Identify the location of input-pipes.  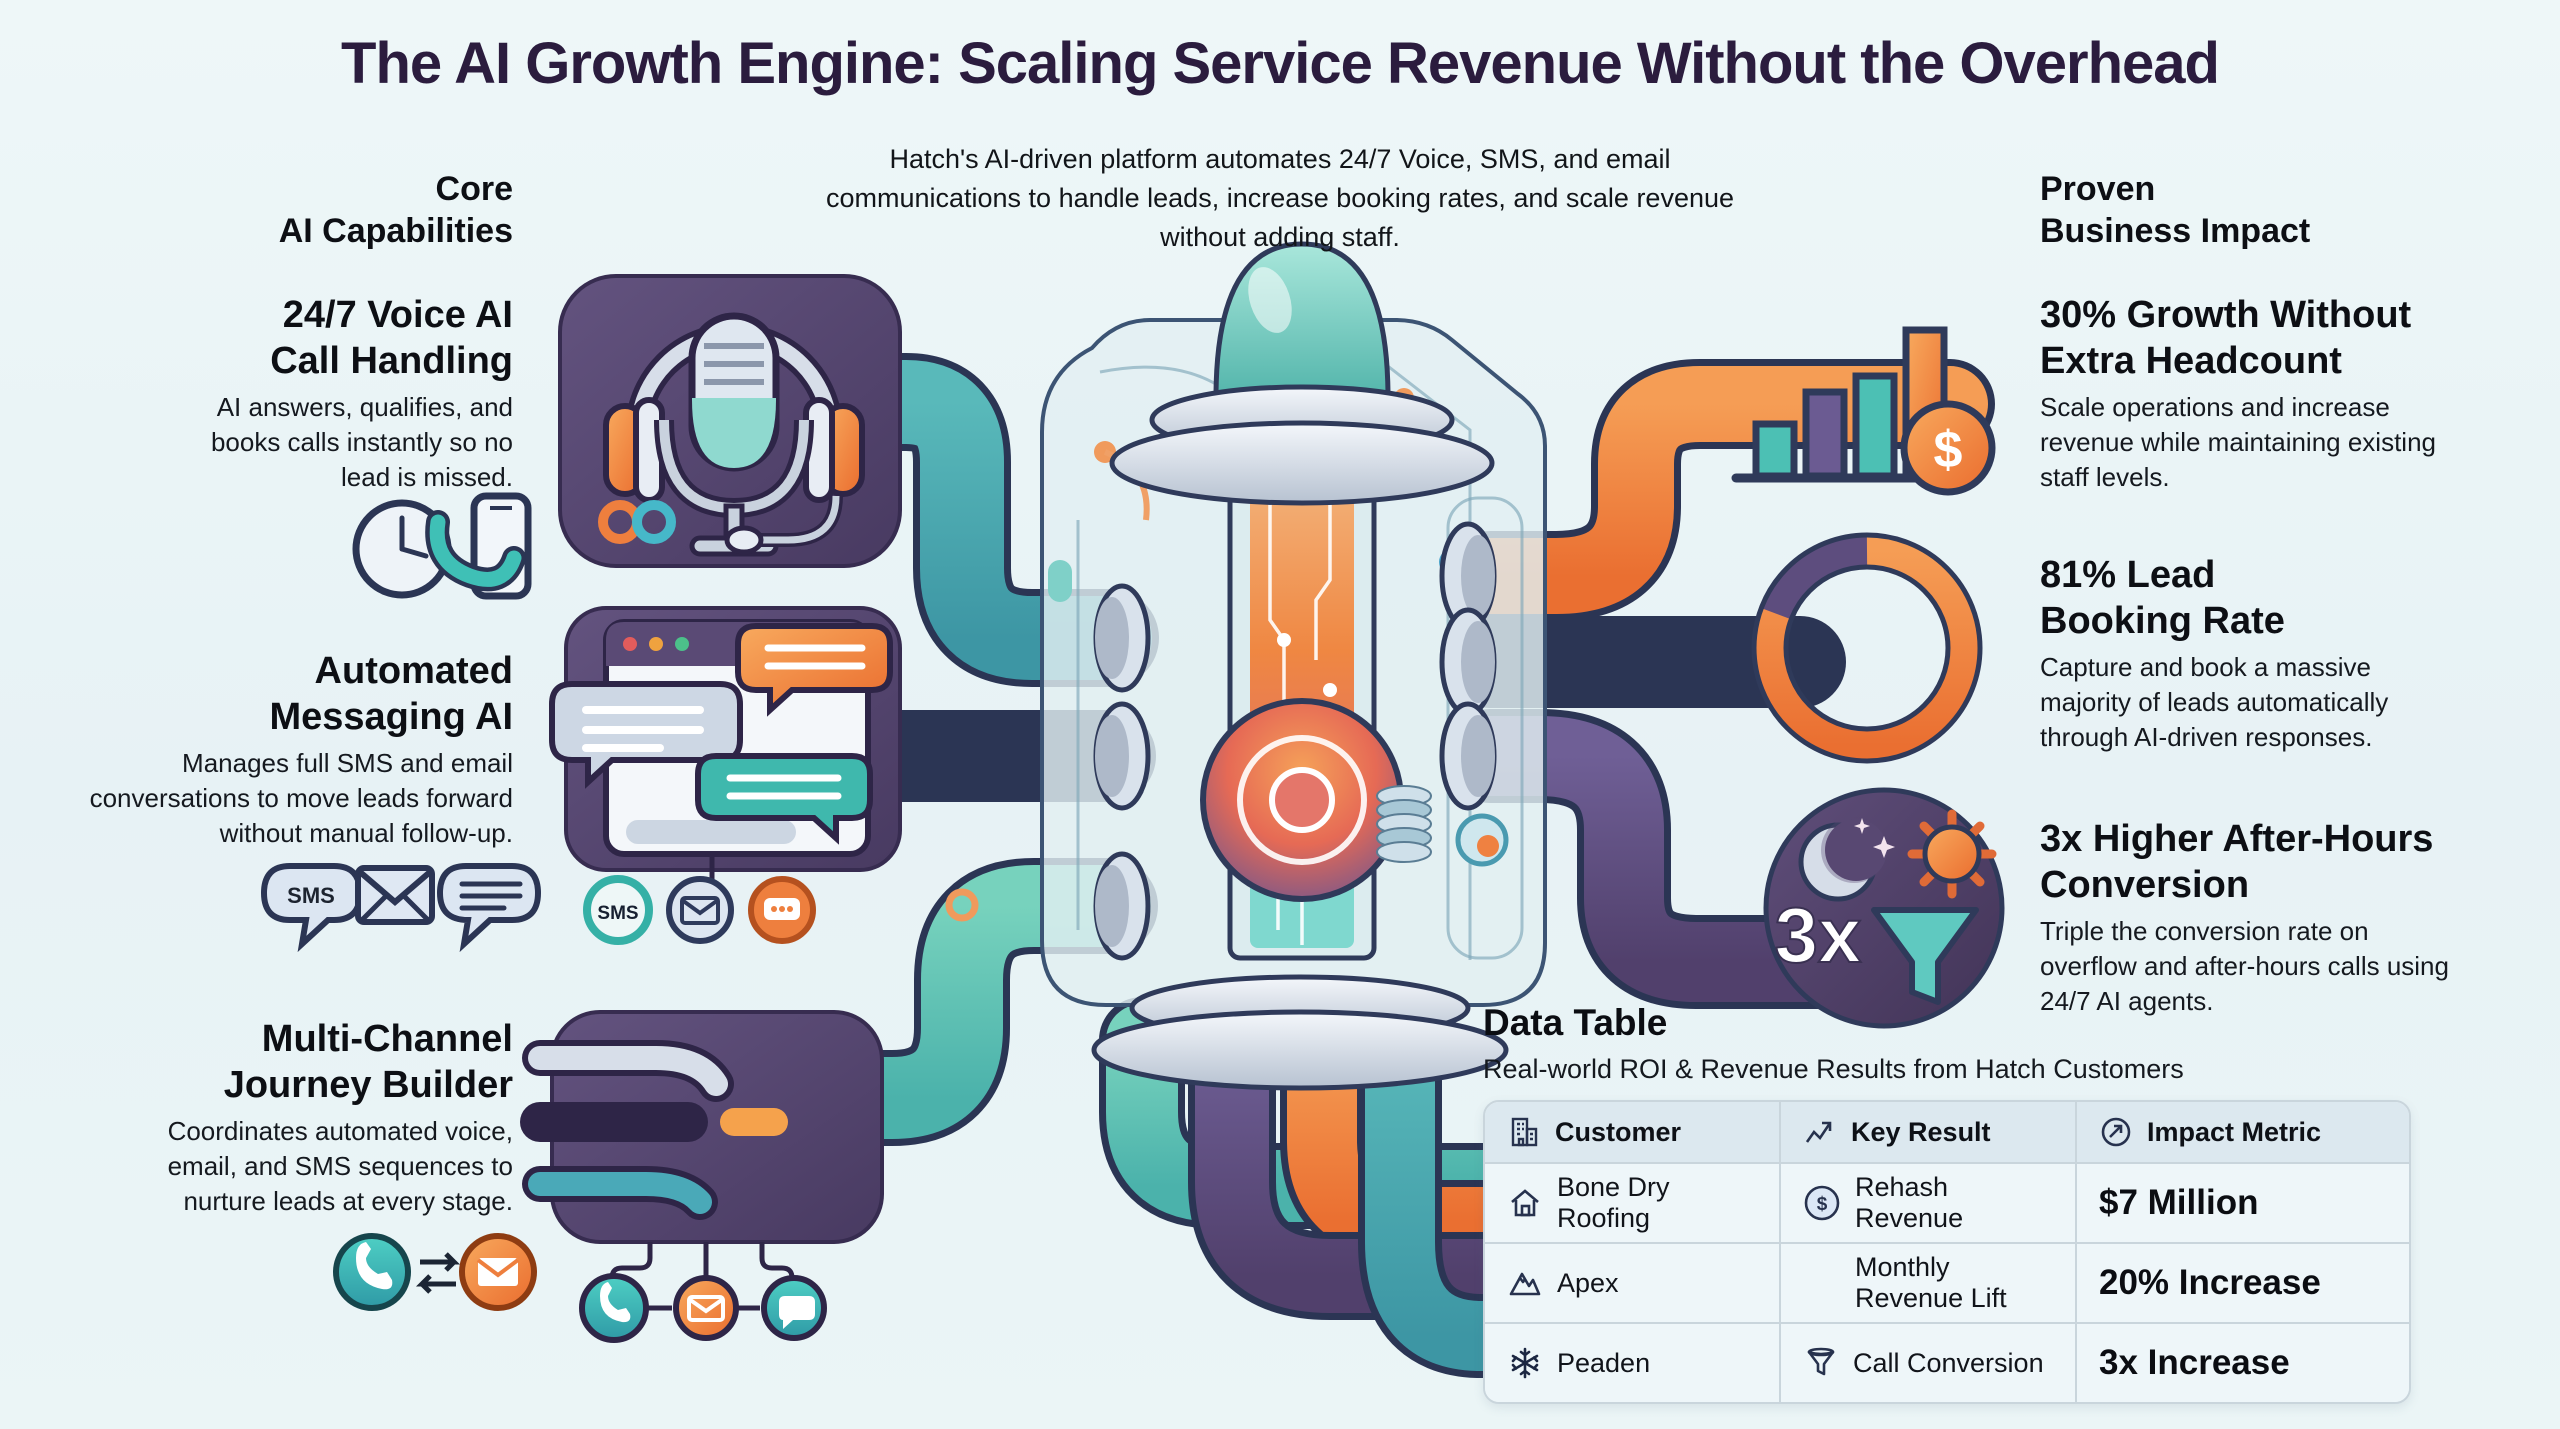
(989, 749).